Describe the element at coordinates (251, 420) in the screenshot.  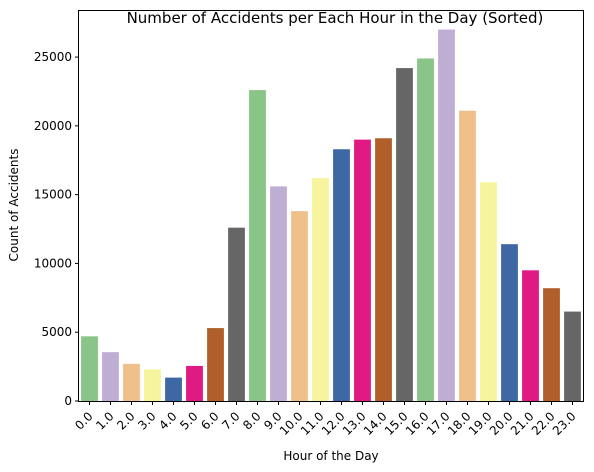
I see `x-tick-label: 8.0` at that location.